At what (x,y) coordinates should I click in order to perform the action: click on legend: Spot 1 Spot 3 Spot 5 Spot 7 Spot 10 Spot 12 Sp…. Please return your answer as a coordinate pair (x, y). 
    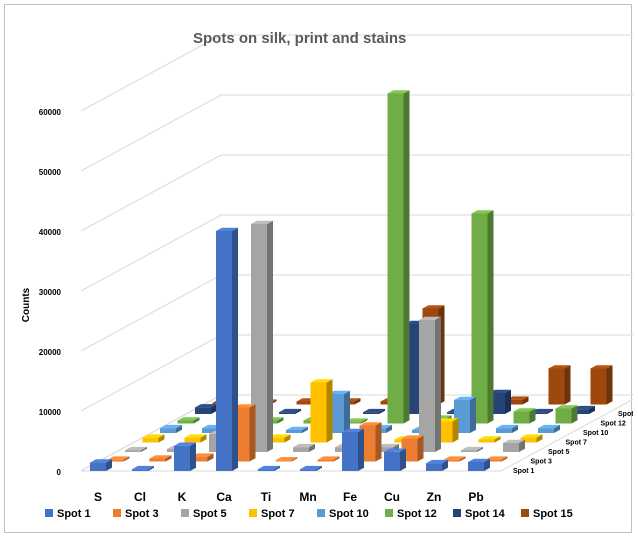
    Looking at the image, I should click on (309, 514).